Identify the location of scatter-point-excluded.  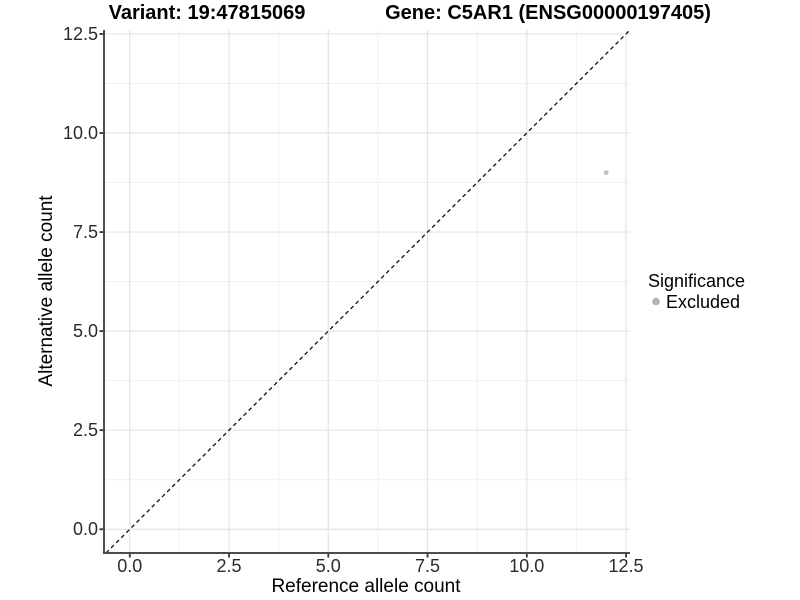
(606, 173).